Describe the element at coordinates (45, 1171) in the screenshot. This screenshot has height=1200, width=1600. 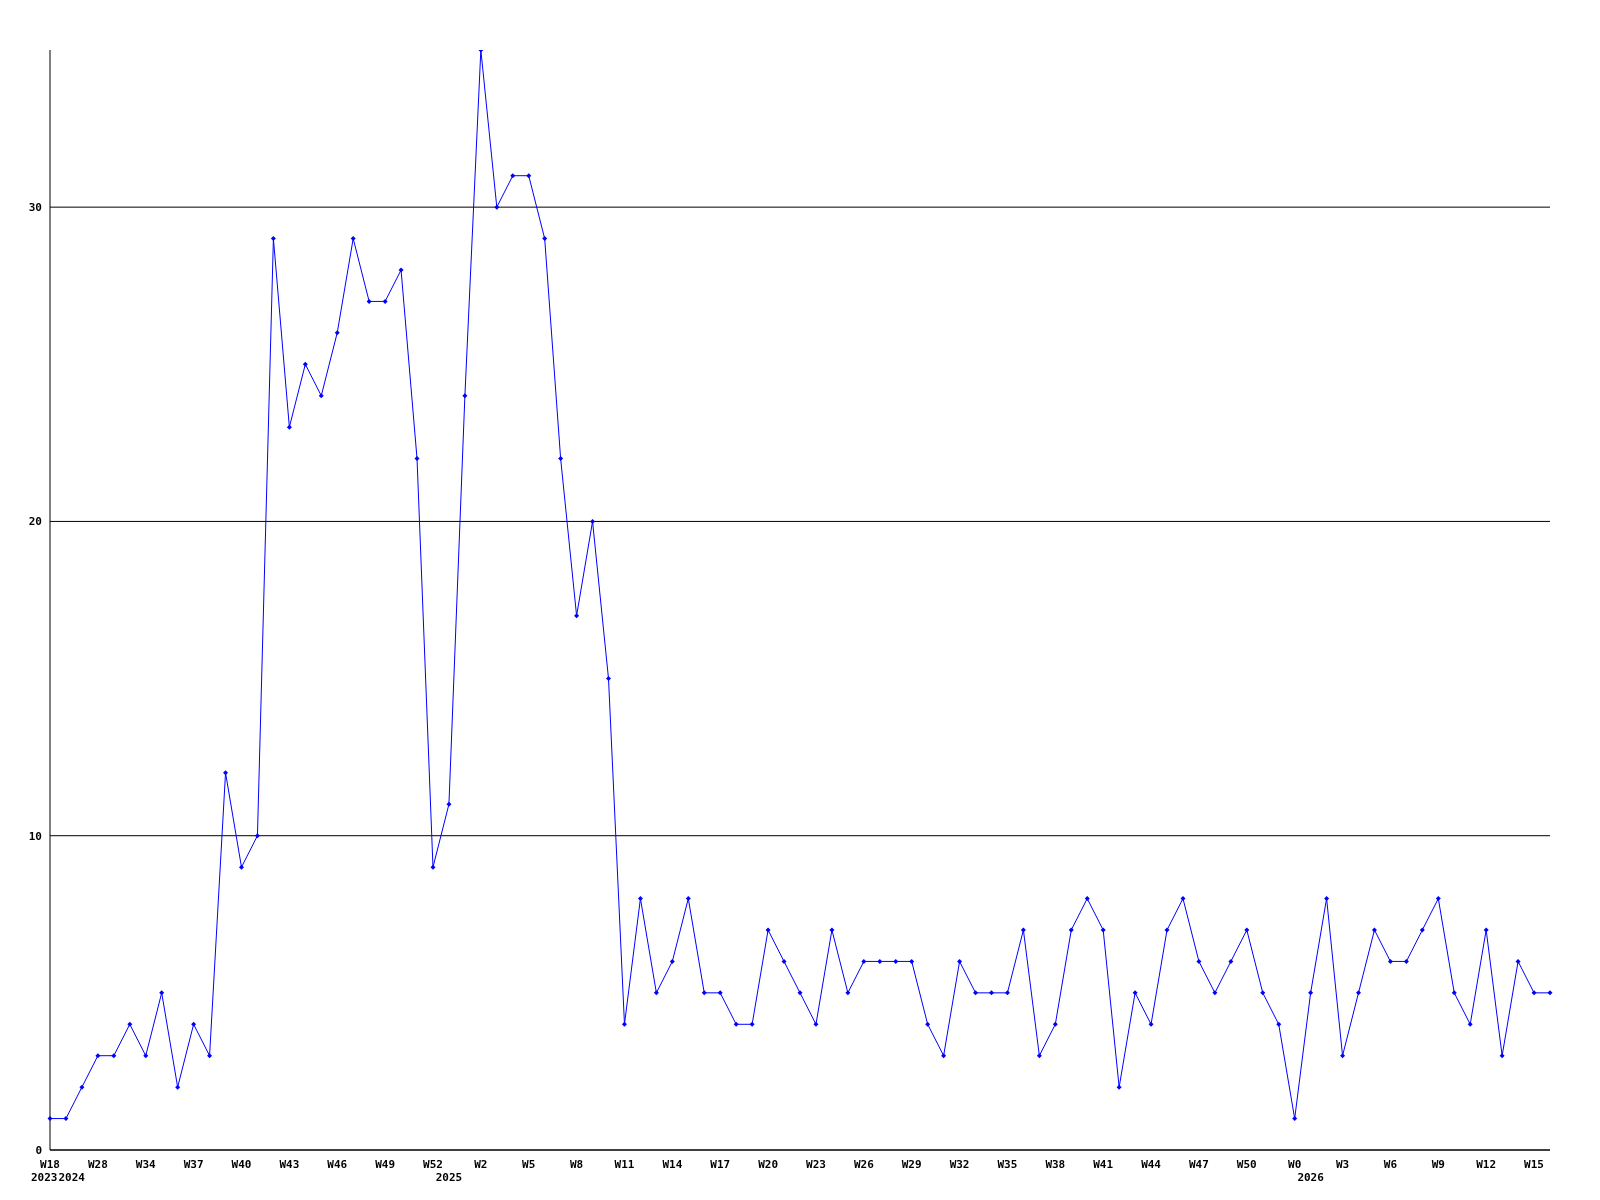
I see `x-tick-label: W18 2023` at that location.